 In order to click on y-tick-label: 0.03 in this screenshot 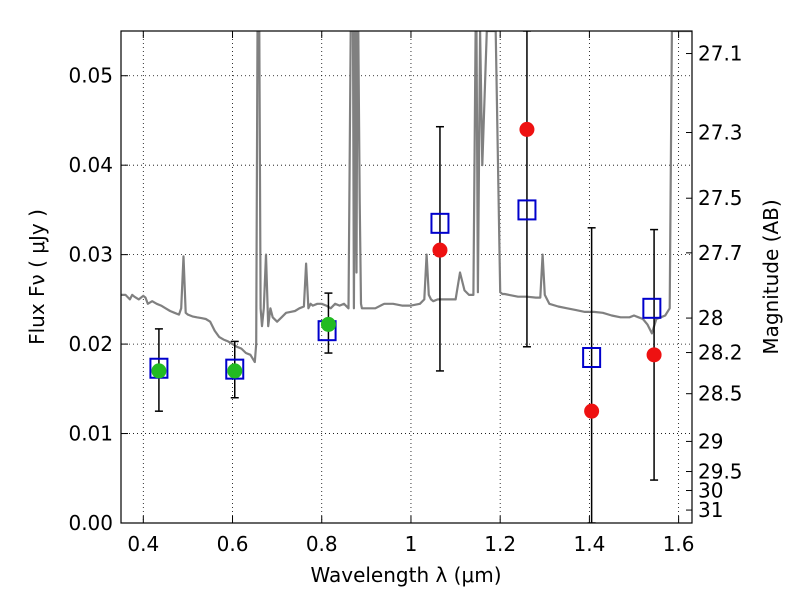, I will do `click(90, 255)`.